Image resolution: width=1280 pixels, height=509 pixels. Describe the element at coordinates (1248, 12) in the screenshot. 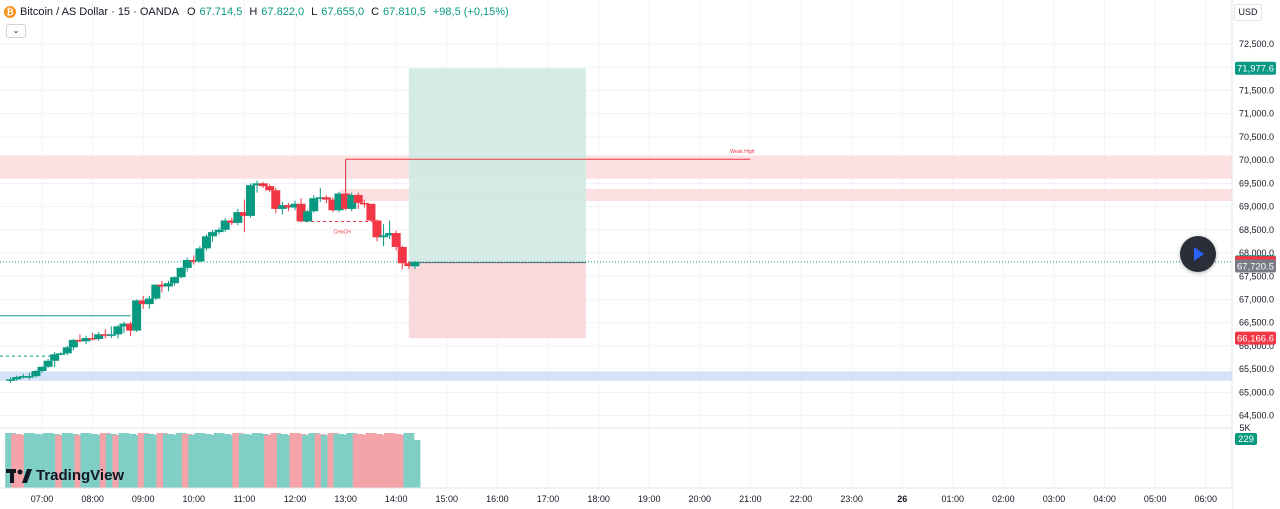

I see `currency-button: USD` at that location.